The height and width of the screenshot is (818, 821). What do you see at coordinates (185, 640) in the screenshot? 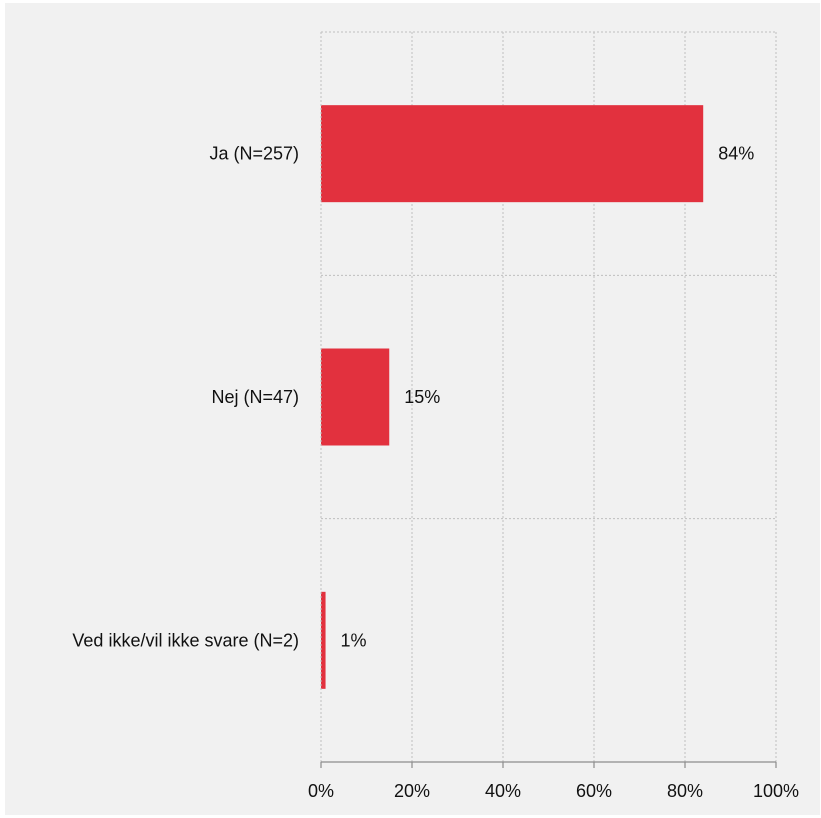
I see `category-label: Ved ikke/vil ikke svare (N=2)` at bounding box center [185, 640].